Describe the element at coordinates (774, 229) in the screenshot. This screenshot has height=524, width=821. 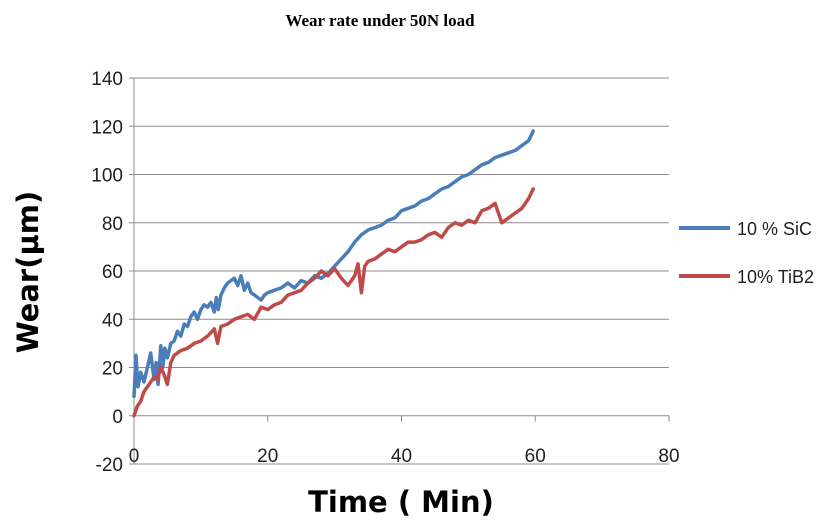
I see `legend-label-0: 10 % SiC` at that location.